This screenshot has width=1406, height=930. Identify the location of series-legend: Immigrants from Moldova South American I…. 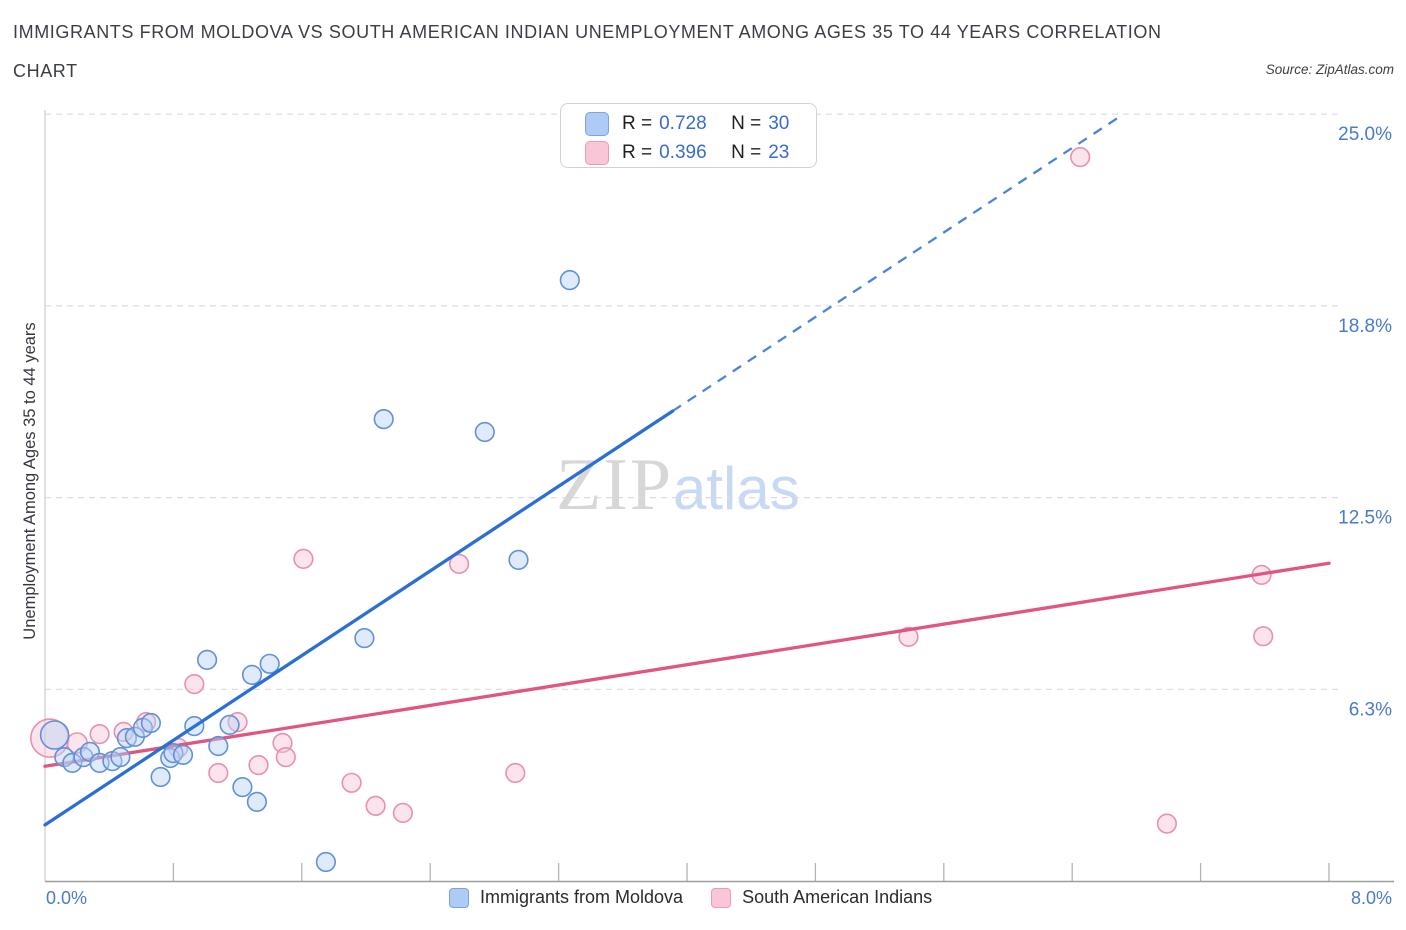
(690, 897).